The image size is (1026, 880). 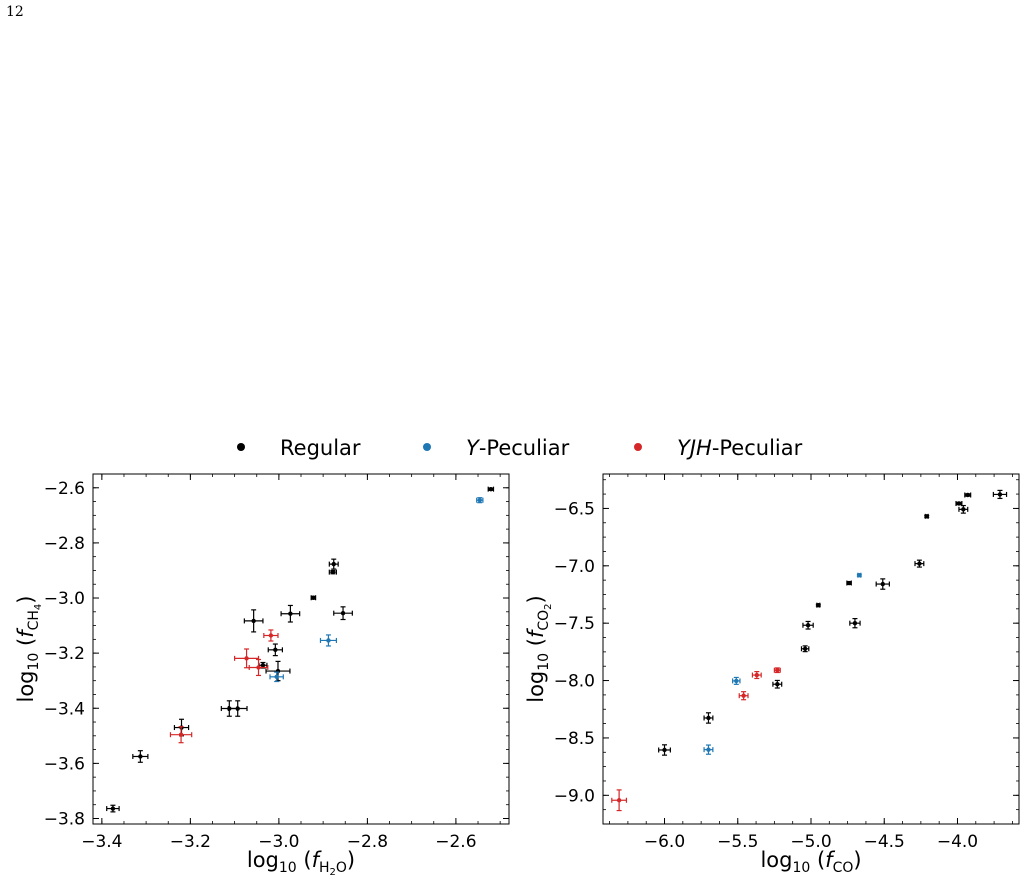 What do you see at coordinates (64, 489) in the screenshot?
I see `y-tick-label: −2.6` at bounding box center [64, 489].